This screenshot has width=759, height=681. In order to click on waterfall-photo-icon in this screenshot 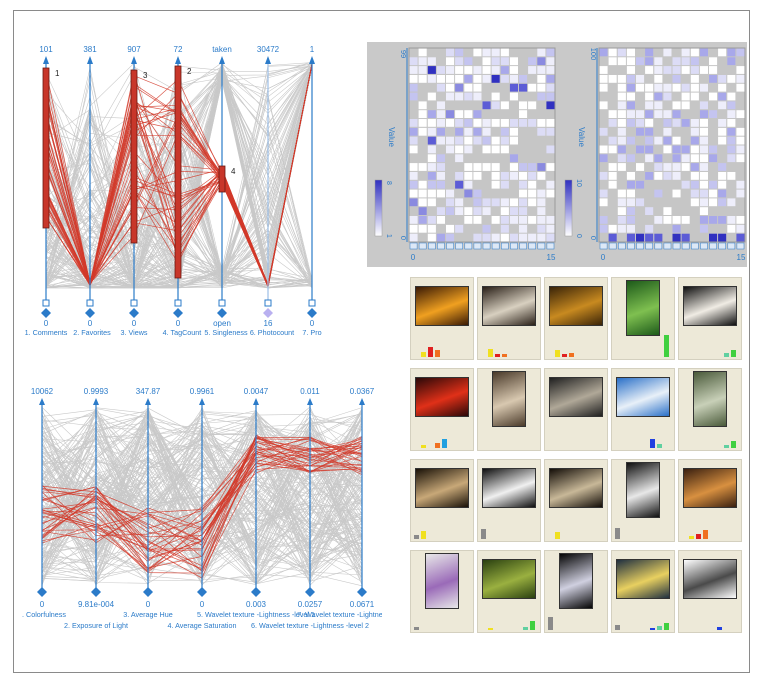, I will do `click(643, 490)`.